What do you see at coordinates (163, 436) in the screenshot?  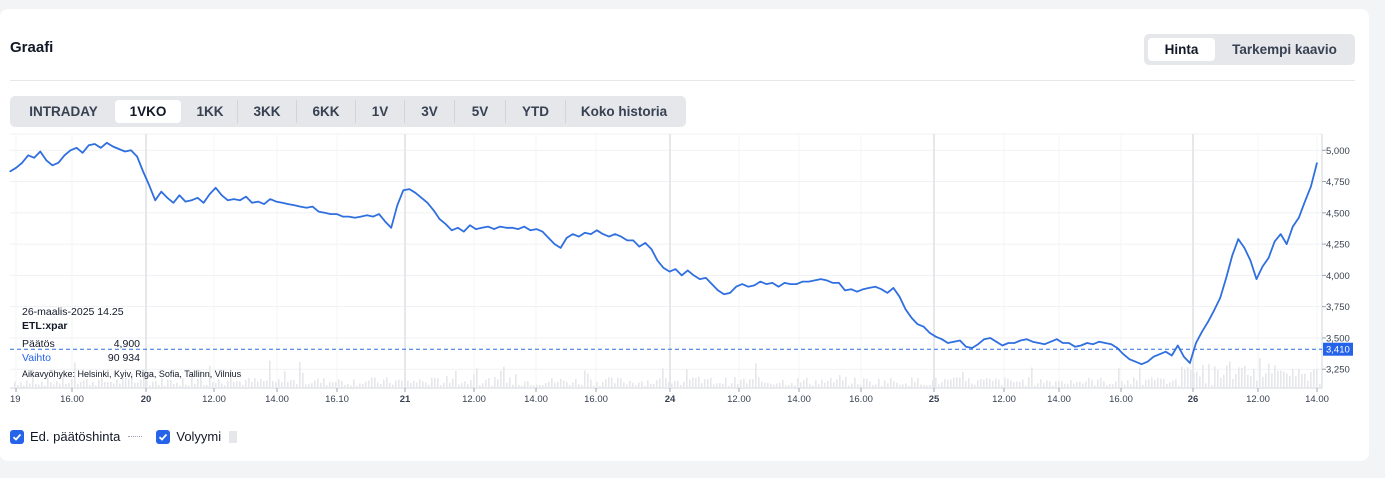 I see `volume-checkbox` at bounding box center [163, 436].